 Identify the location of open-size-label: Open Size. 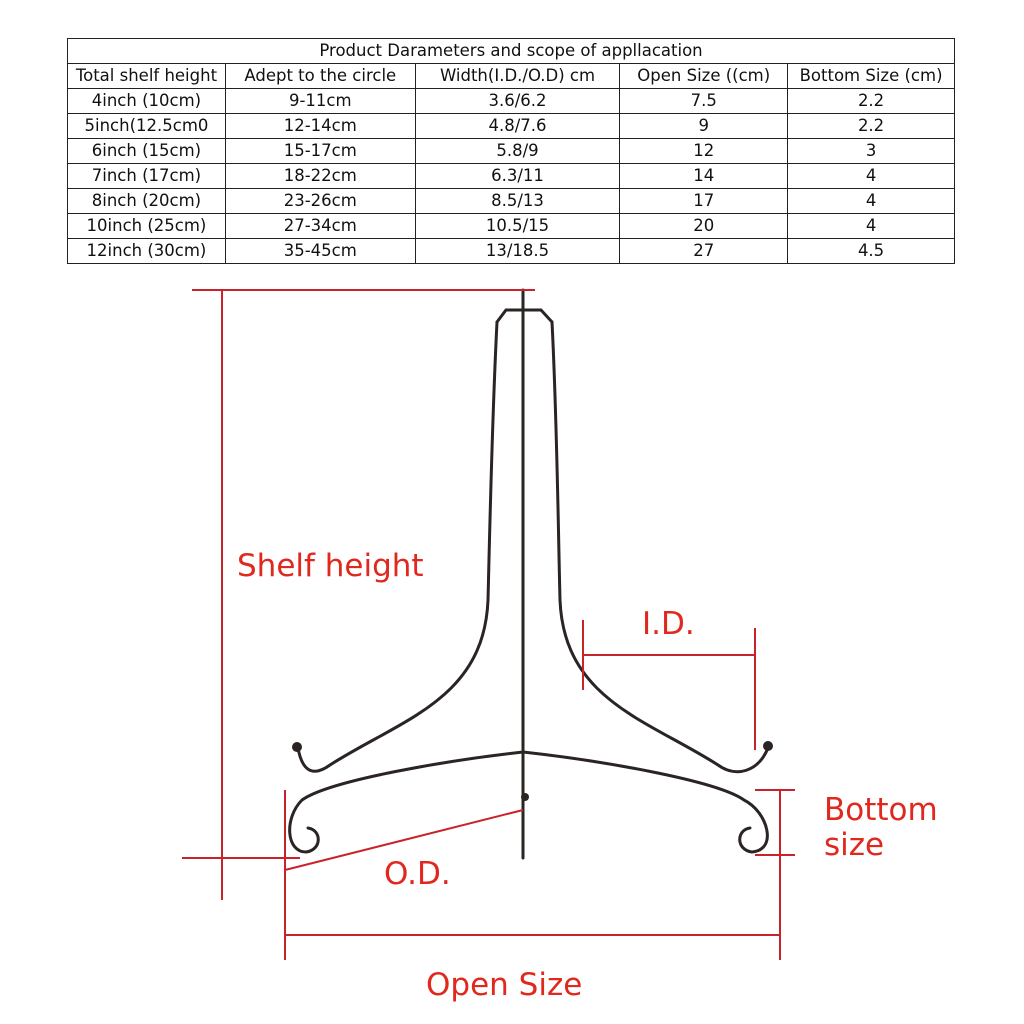
(504, 985).